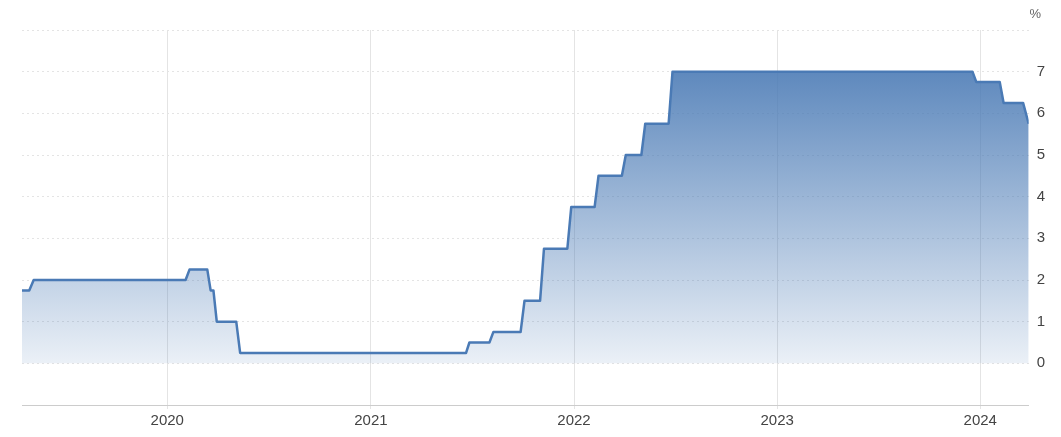 Image resolution: width=1061 pixels, height=437 pixels. Describe the element at coordinates (980, 420) in the screenshot. I see `x-tick-label: 2024` at that location.